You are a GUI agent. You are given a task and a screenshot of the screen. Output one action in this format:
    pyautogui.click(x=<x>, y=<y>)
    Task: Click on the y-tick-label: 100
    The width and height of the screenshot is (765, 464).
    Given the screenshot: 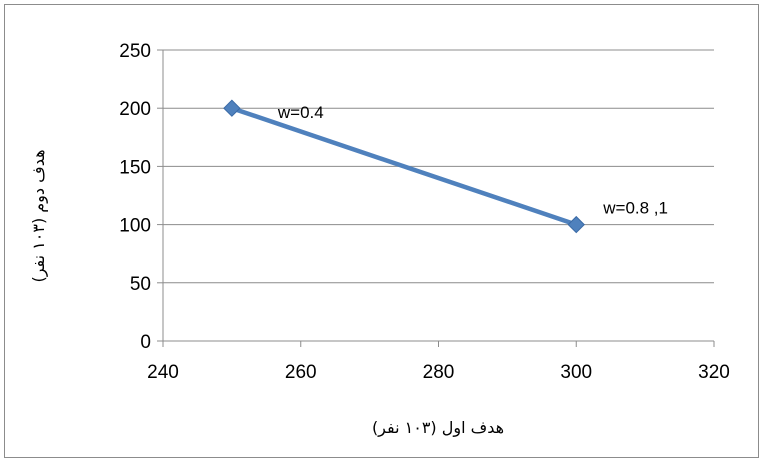 What is the action you would take?
    pyautogui.click(x=135, y=226)
    